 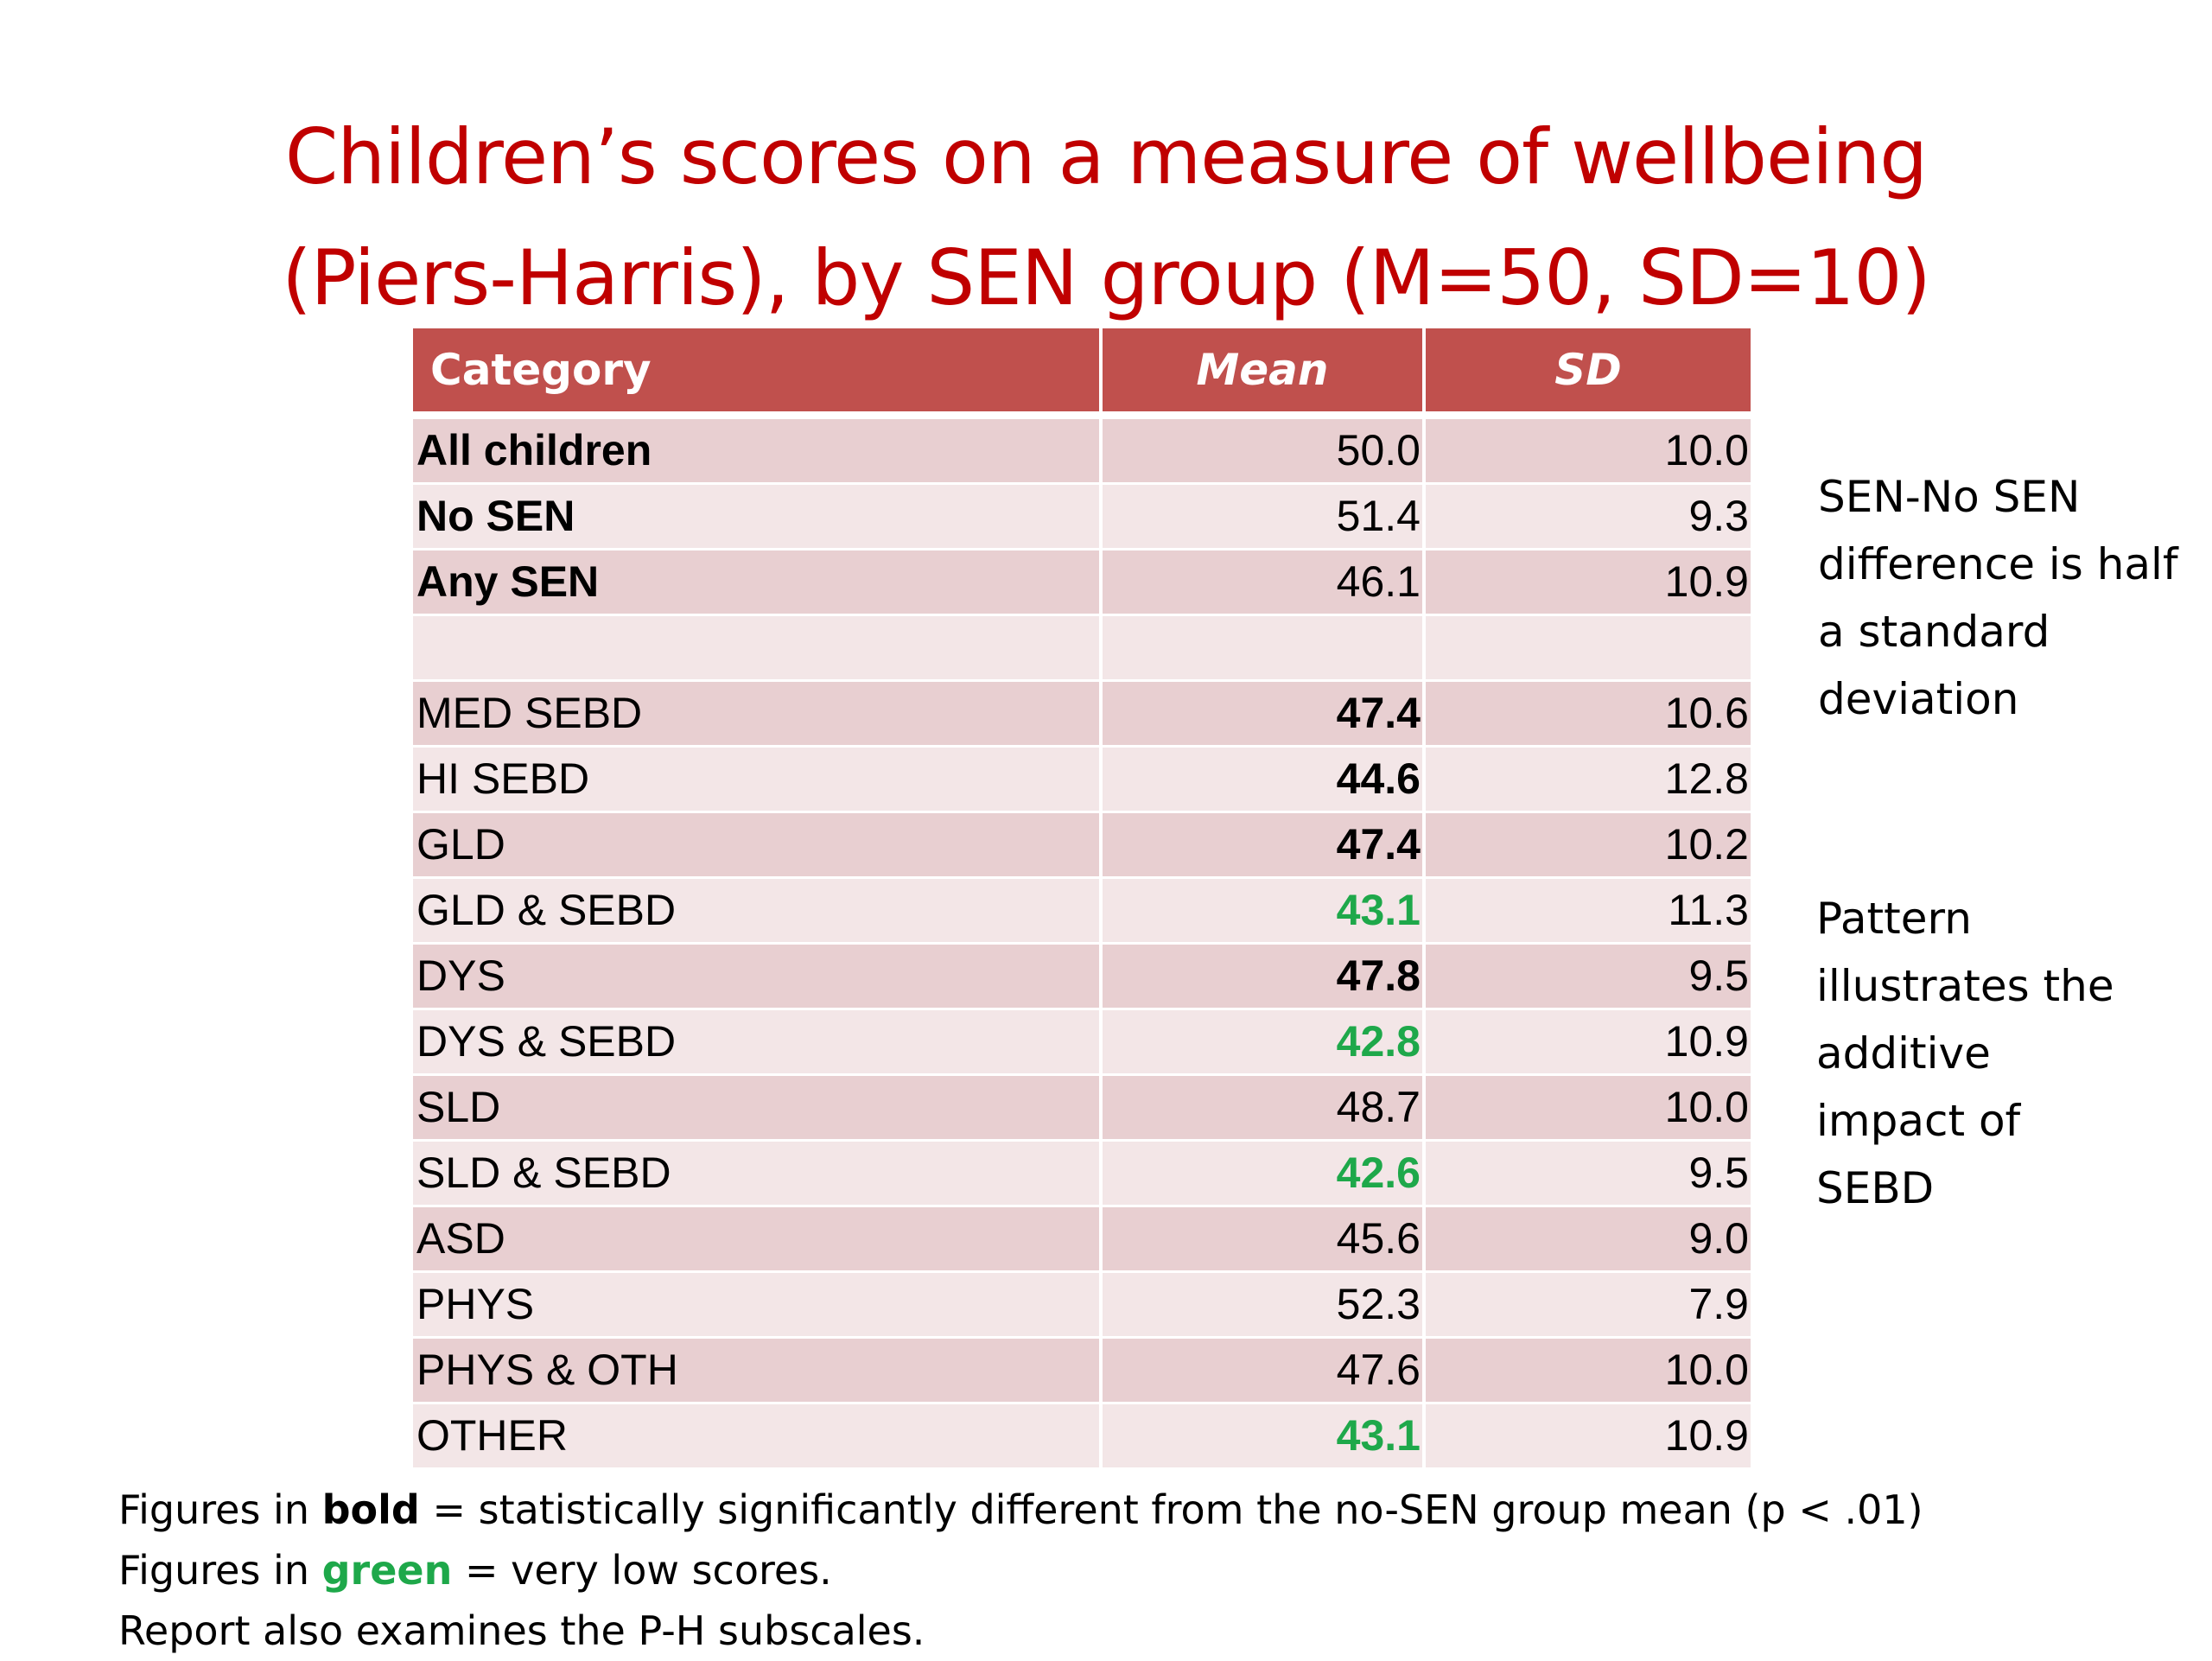 I want to click on table-row: No SEN 51.4 9.3, so click(x=1082, y=516).